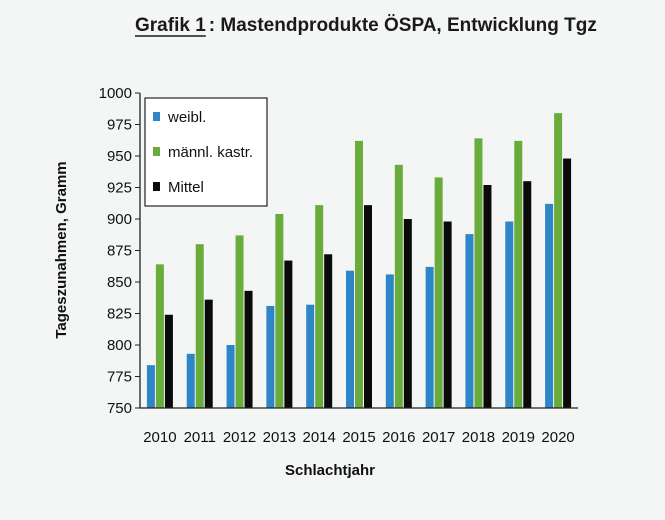  I want to click on legend-label-maennl-kastr: männl. kastr., so click(210, 152).